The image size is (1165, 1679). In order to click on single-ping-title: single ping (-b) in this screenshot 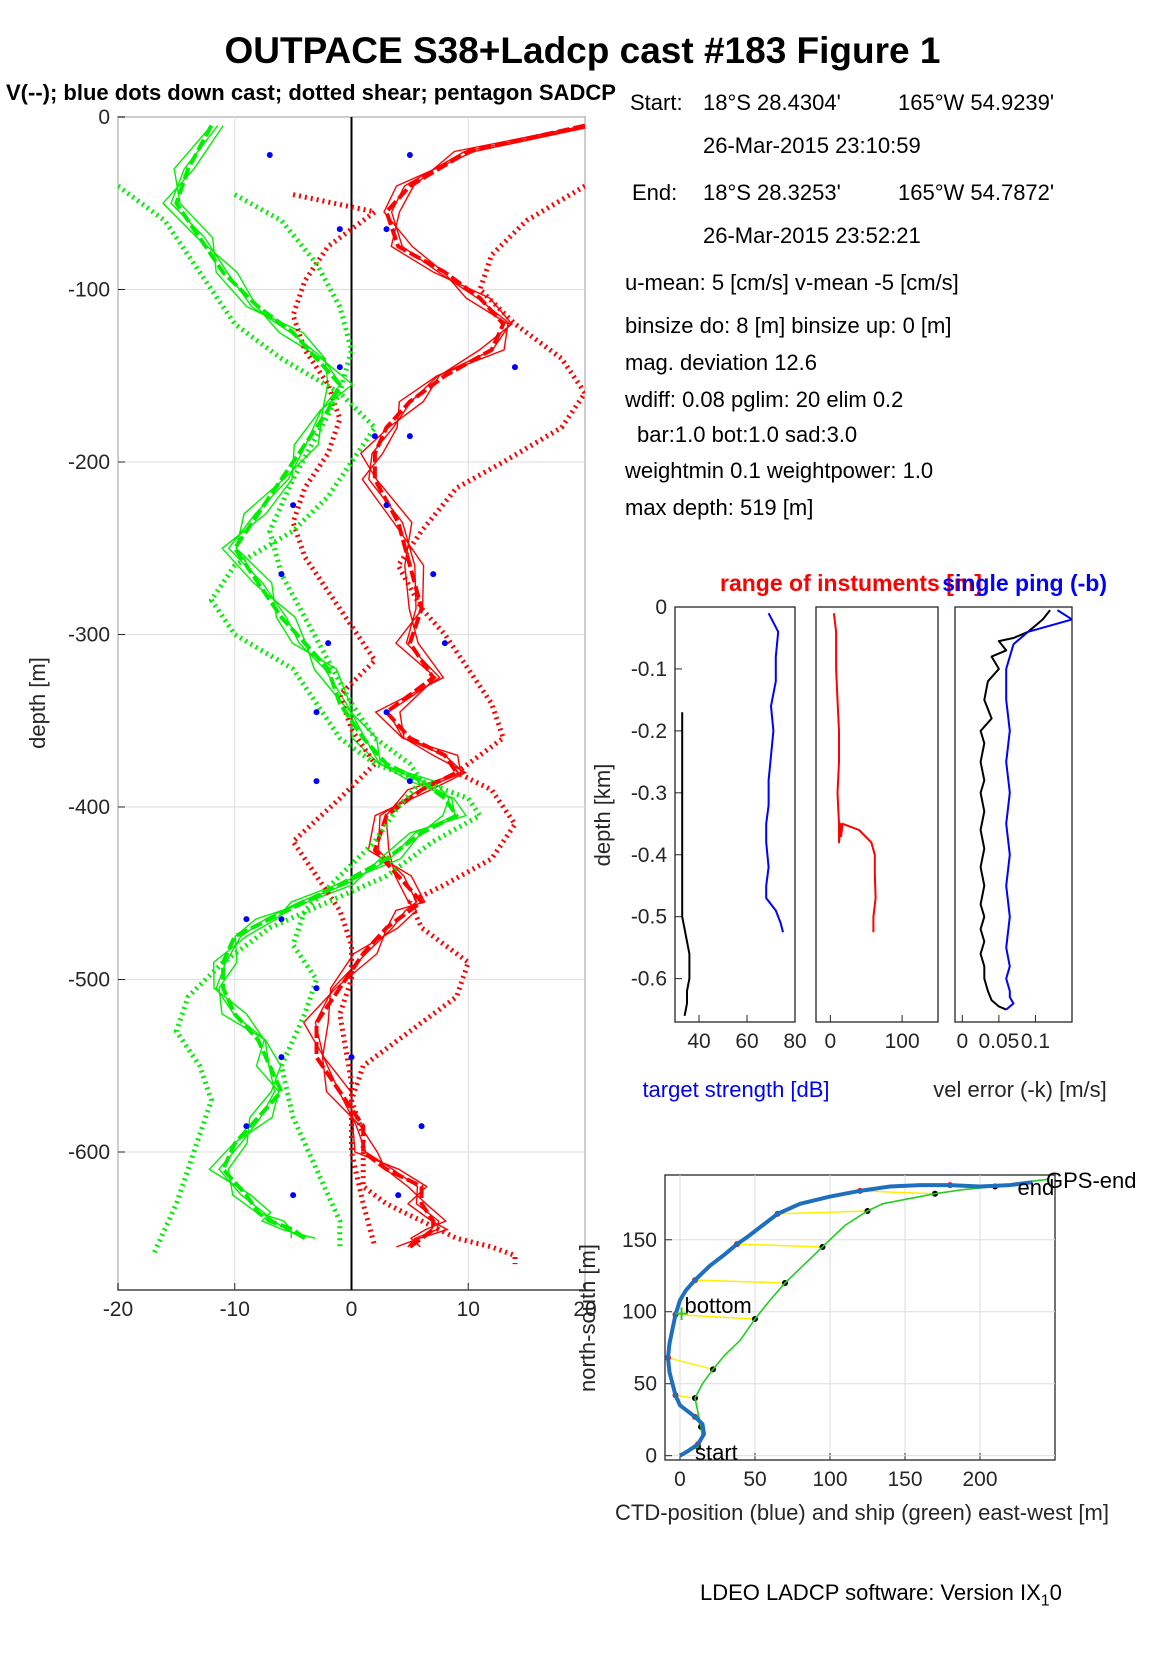, I will do `click(1024, 583)`.